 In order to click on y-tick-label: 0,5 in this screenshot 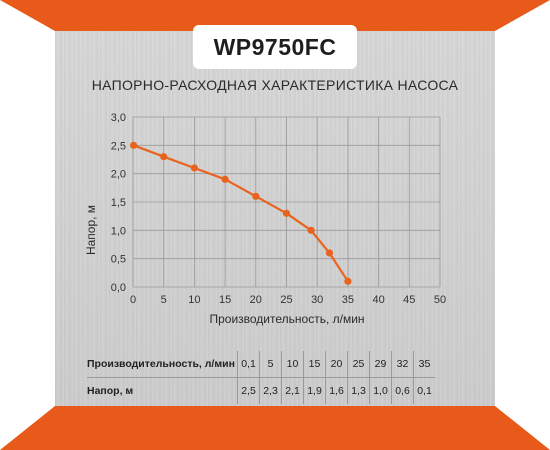, I will do `click(118, 260)`.